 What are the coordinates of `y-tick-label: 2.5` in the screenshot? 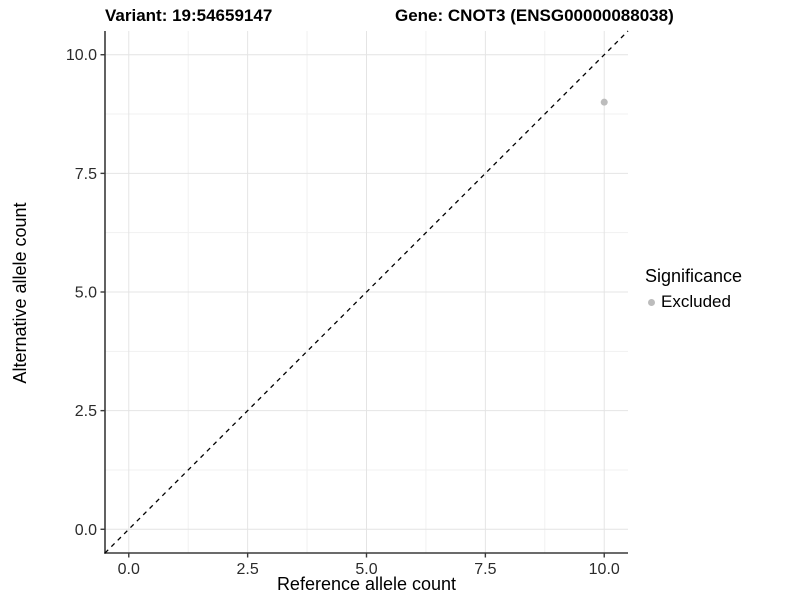 It's located at (86, 411).